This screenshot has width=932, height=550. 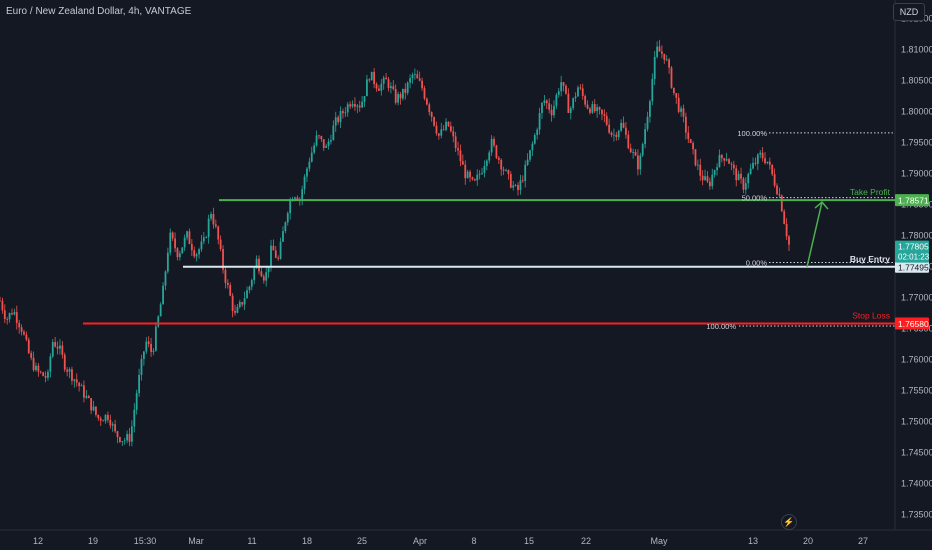 I want to click on level-price-label: 1.78571, so click(x=913, y=201).